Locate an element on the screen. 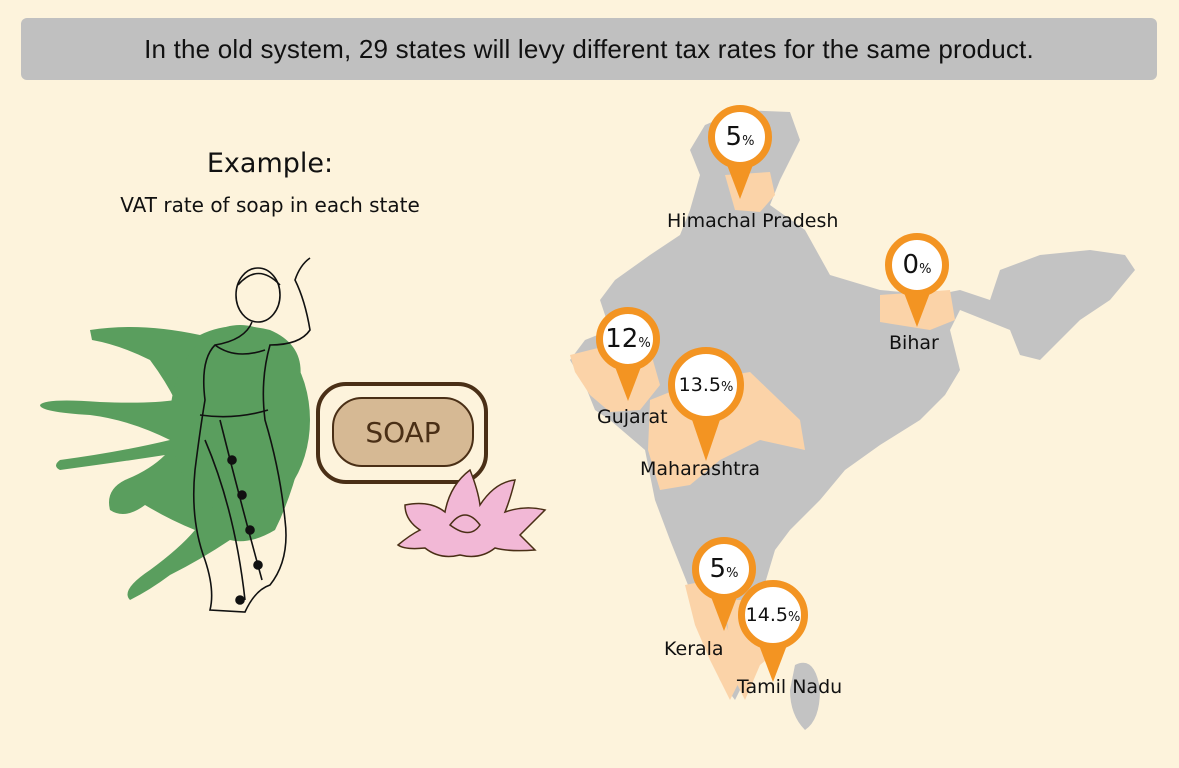 This screenshot has width=1179, height=768. pin-himachal-pradesh: 5% is located at coordinates (740, 155).